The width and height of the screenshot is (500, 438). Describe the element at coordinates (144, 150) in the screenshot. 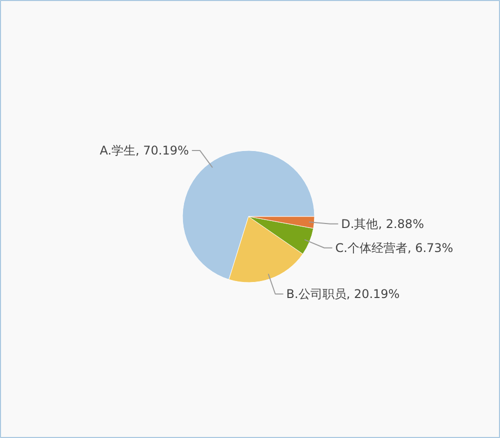

I see `slice-label: A.学生, 70.19%` at that location.